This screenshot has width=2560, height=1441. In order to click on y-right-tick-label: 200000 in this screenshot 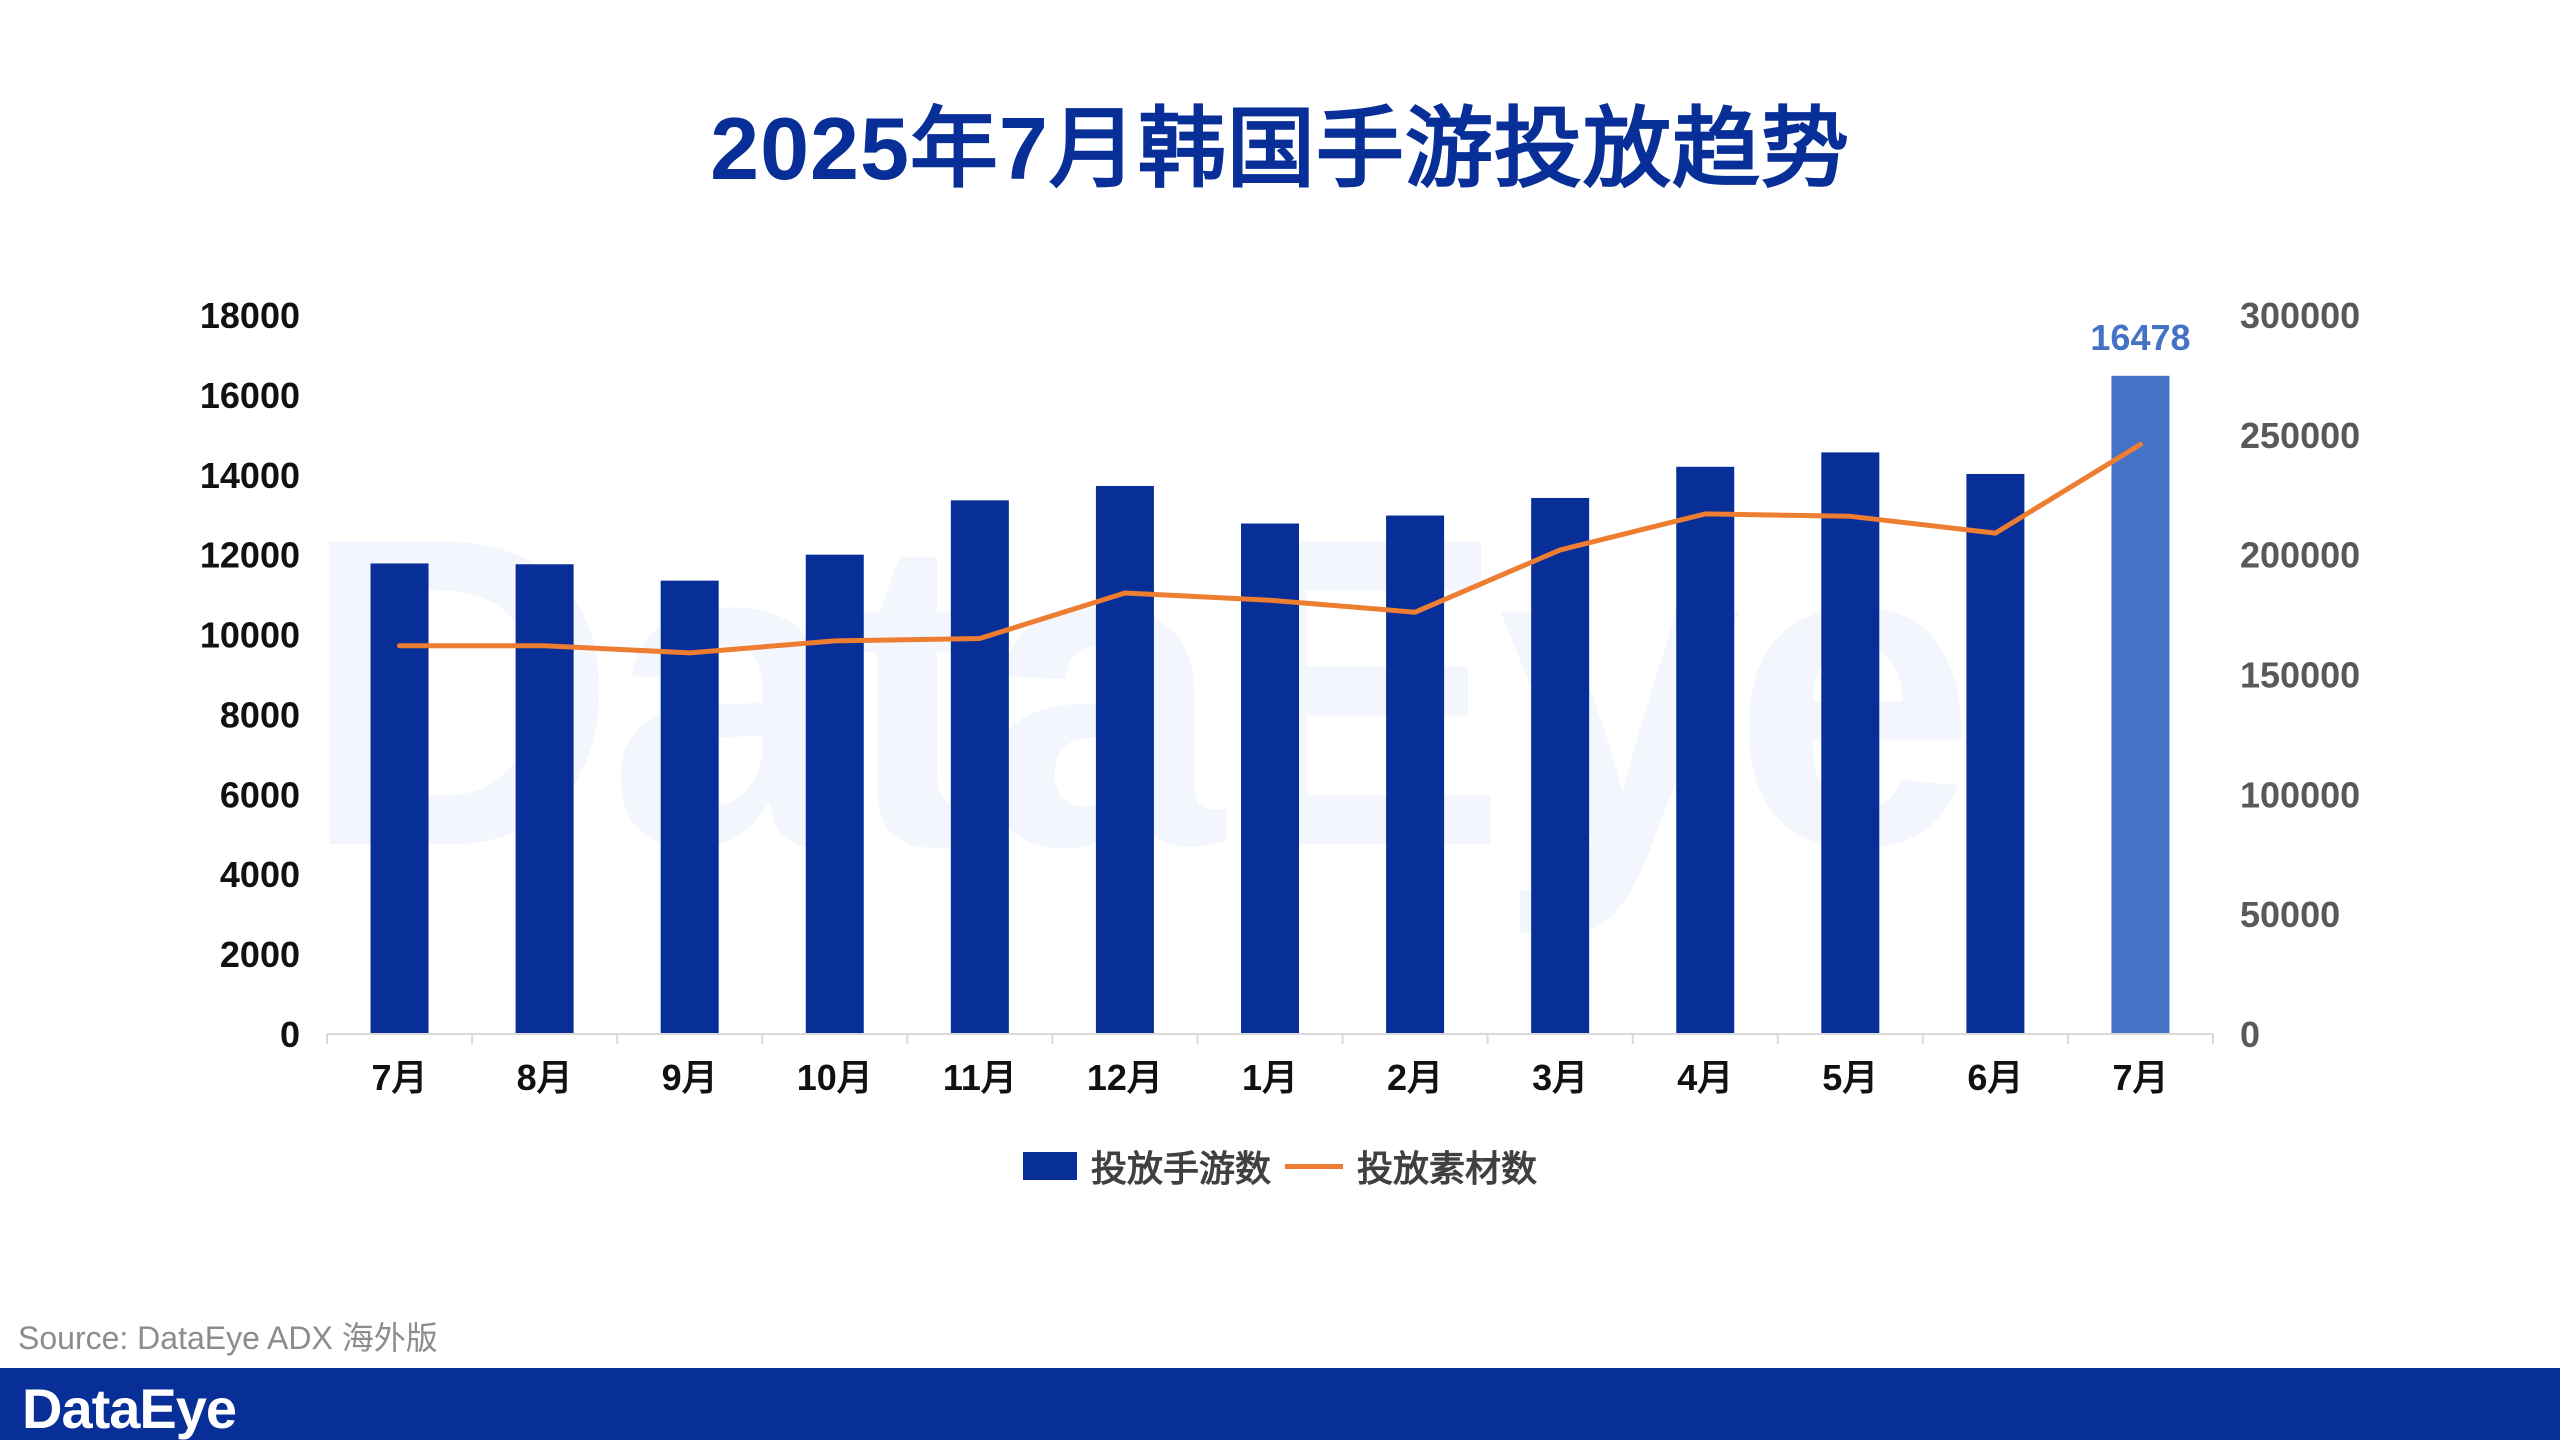, I will do `click(2300, 555)`.